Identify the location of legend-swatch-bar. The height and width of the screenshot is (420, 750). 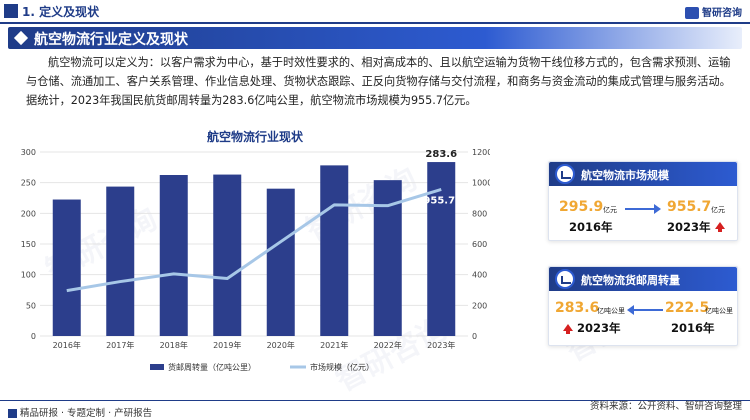
(157, 367).